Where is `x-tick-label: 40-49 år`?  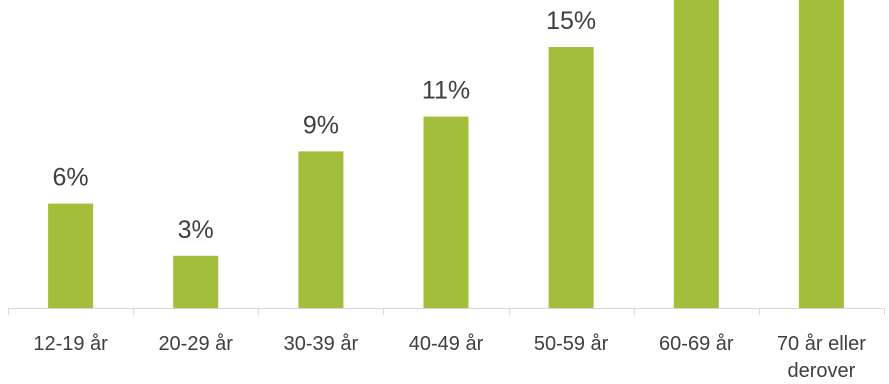
x-tick-label: 40-49 år is located at coordinates (446, 344).